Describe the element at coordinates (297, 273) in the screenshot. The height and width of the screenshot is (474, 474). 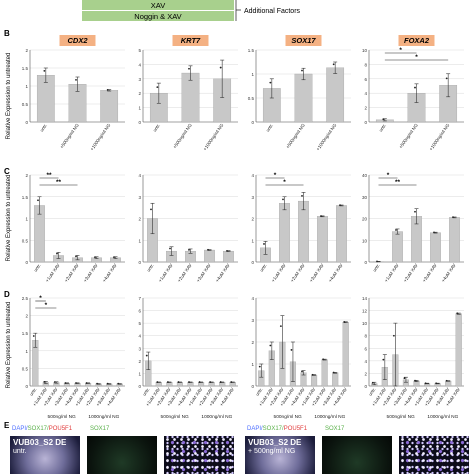
I see `x-tick-label: +2uM XAV` at that location.